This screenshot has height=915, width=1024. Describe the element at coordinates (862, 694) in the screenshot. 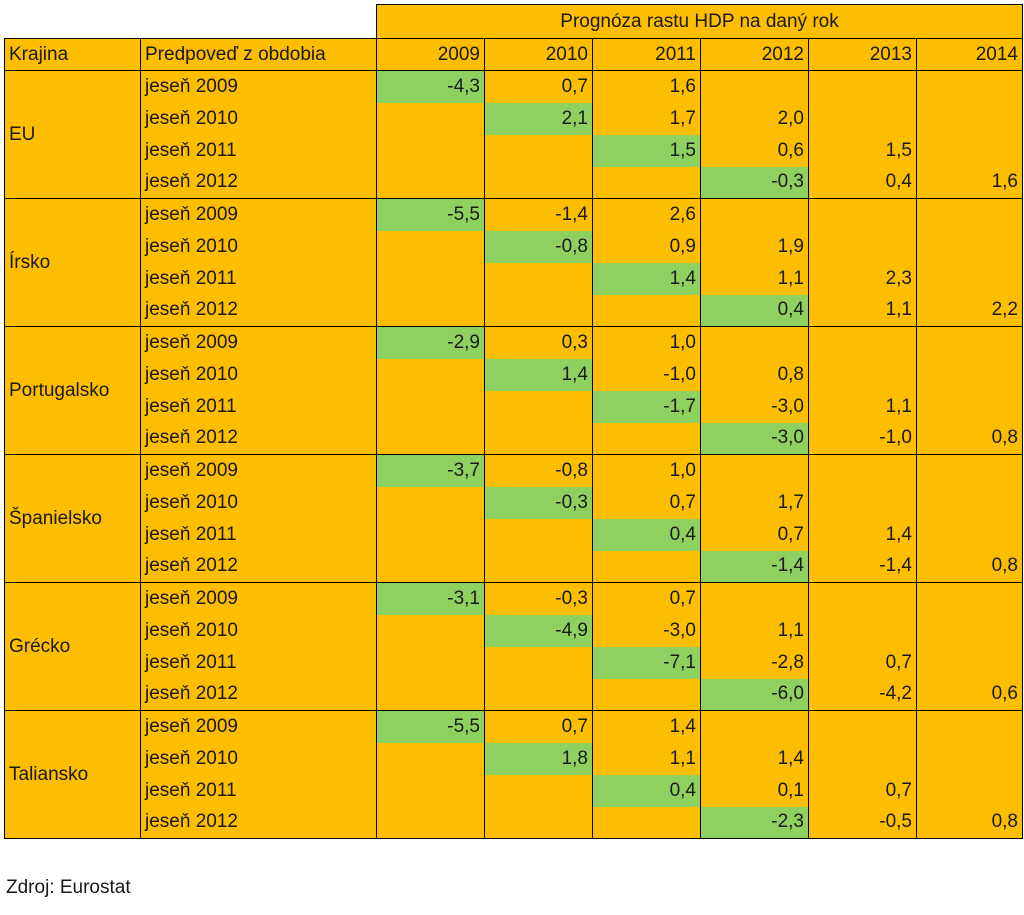

I see `value-cell: -4,2` at that location.